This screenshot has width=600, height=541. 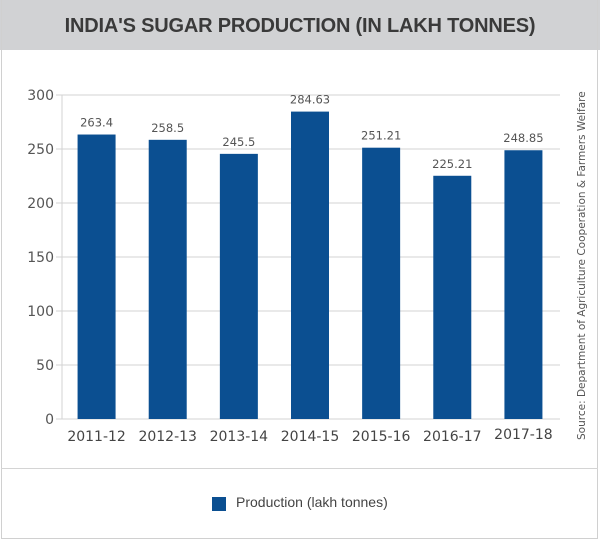 I want to click on data-label: 248.85, so click(x=523, y=138).